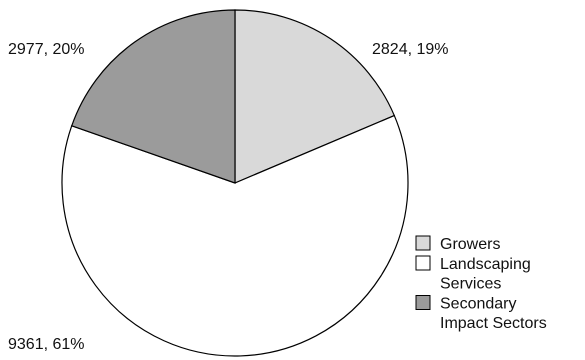  I want to click on data-label-secondary-impact-sectors: 2977, 20%, so click(46, 49).